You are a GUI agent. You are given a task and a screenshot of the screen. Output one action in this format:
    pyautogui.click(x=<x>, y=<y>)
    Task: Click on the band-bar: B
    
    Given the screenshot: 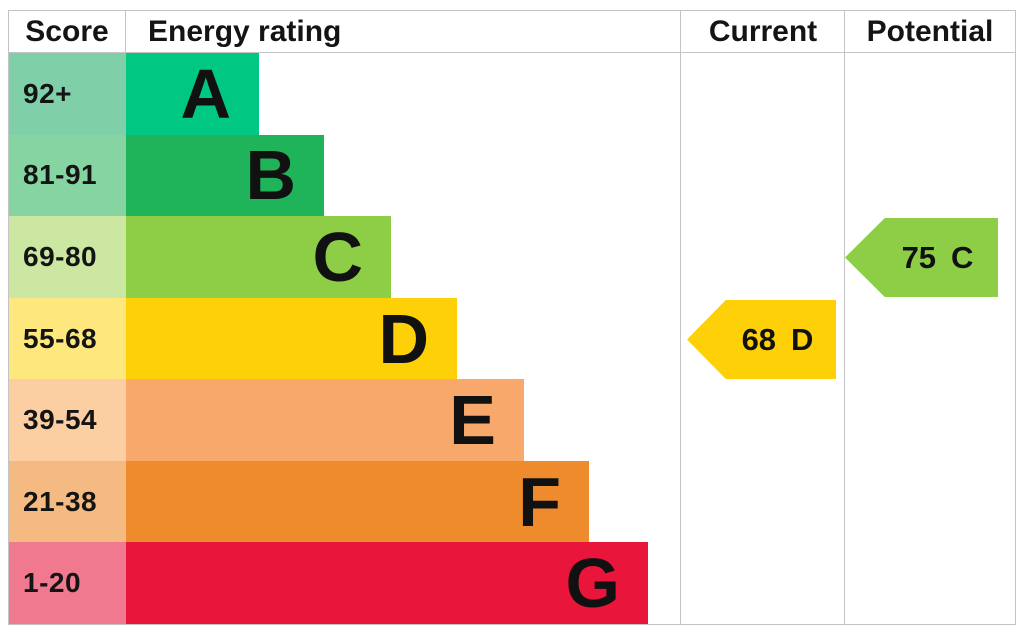 What is the action you would take?
    pyautogui.click(x=225, y=175)
    